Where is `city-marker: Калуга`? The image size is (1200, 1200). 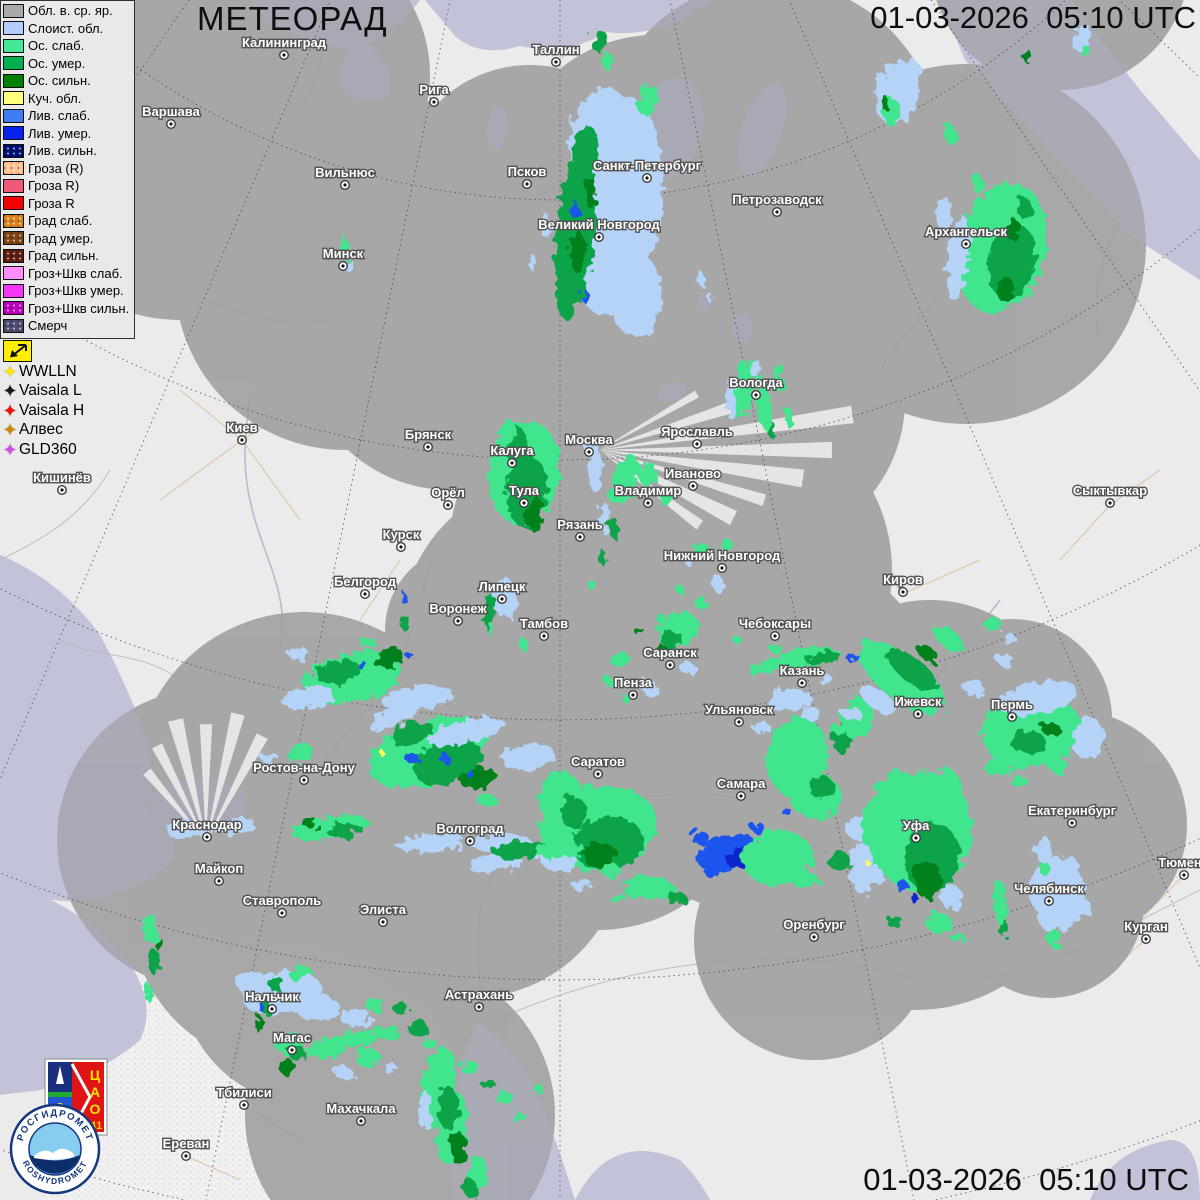
city-marker: Калуга is located at coordinates (512, 455).